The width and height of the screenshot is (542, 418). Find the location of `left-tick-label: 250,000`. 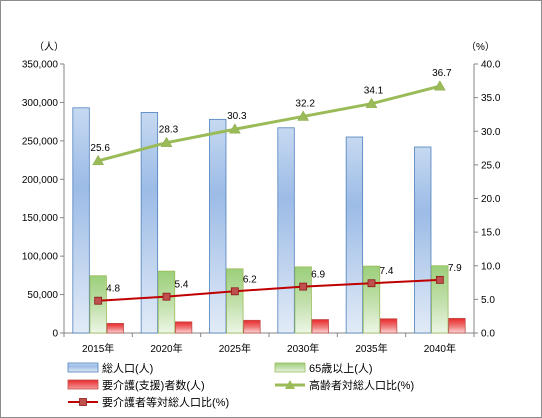

left-tick-label: 250,000 is located at coordinates (40, 141).